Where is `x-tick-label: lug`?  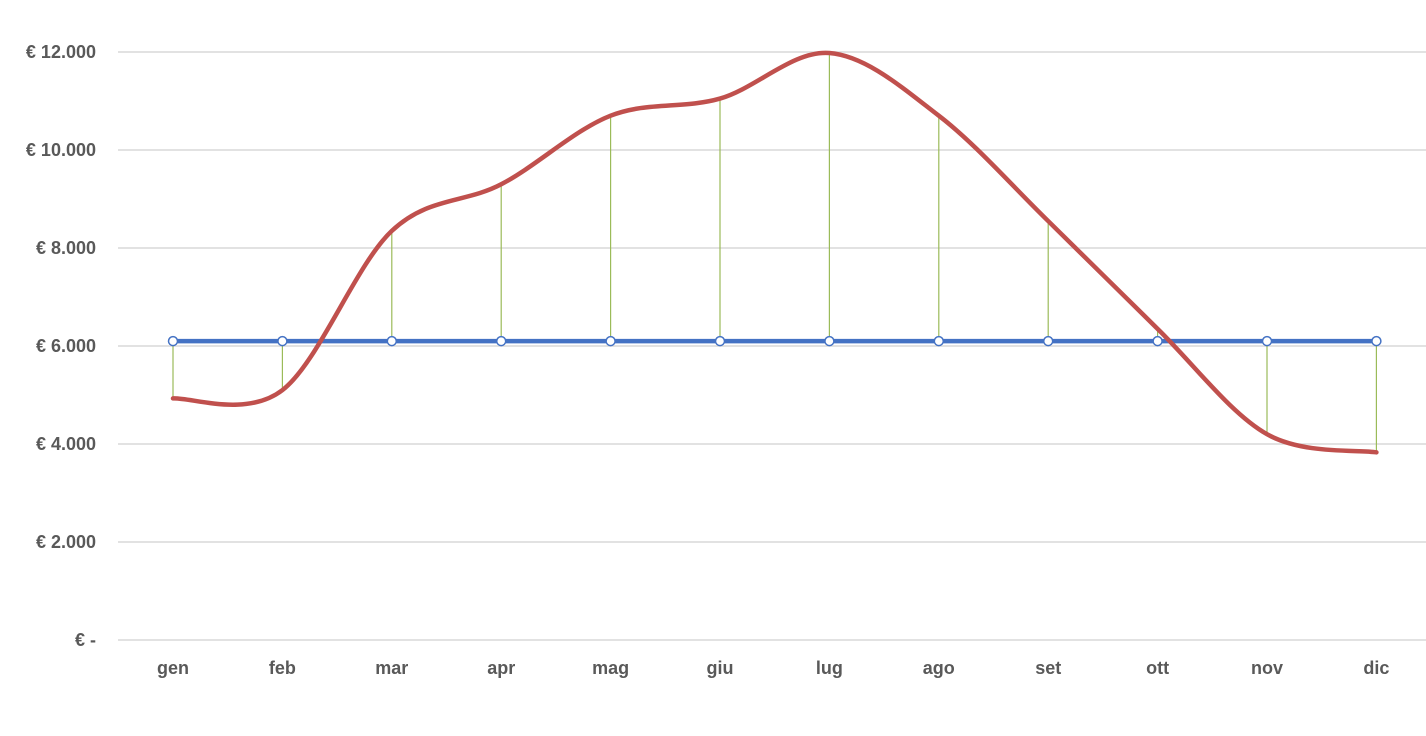 x-tick-label: lug is located at coordinates (829, 668).